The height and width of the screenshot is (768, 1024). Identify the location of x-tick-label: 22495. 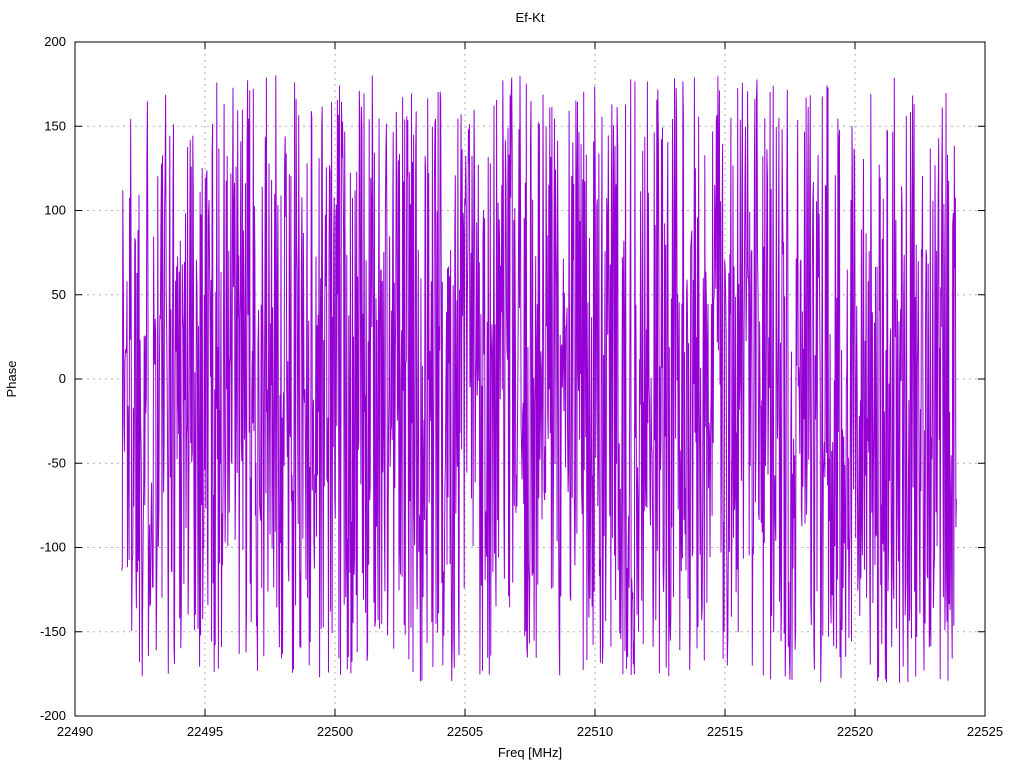
(205, 731).